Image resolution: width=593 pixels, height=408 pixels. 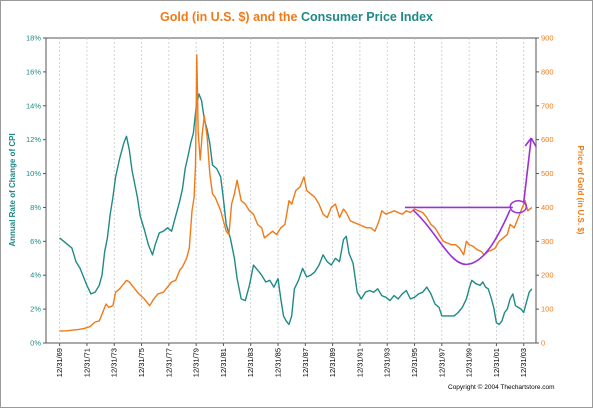 What do you see at coordinates (461, 237) in the screenshot?
I see `cup-curve` at bounding box center [461, 237].